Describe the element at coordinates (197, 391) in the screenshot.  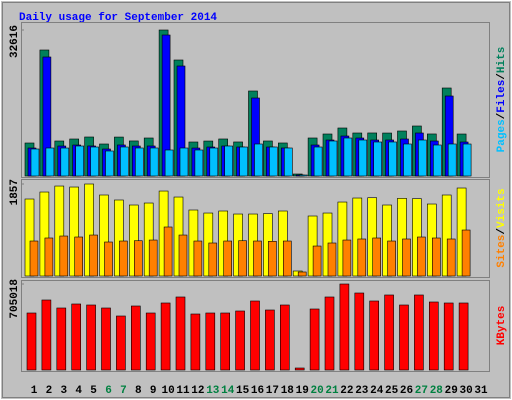
I see `x-tick-label: 12` at that location.